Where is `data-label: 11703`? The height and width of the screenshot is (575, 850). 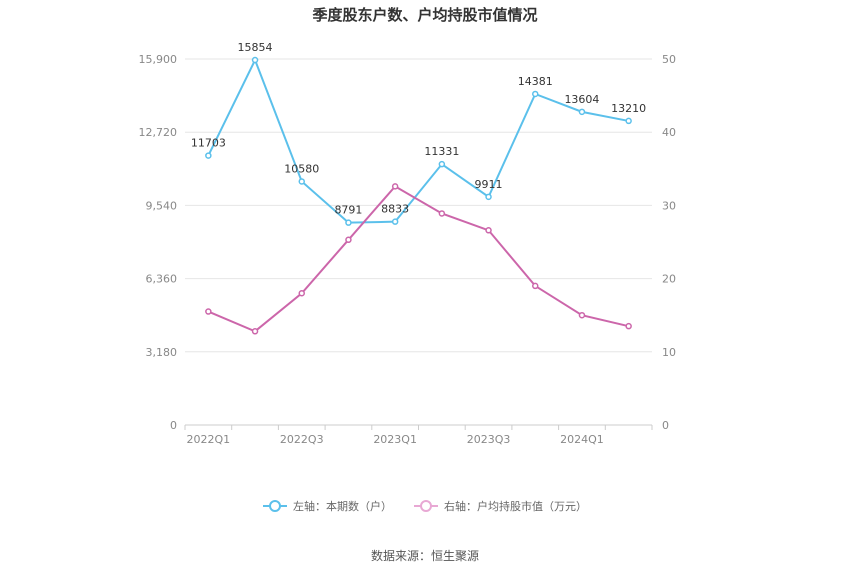
data-label: 11703 is located at coordinates (208, 143).